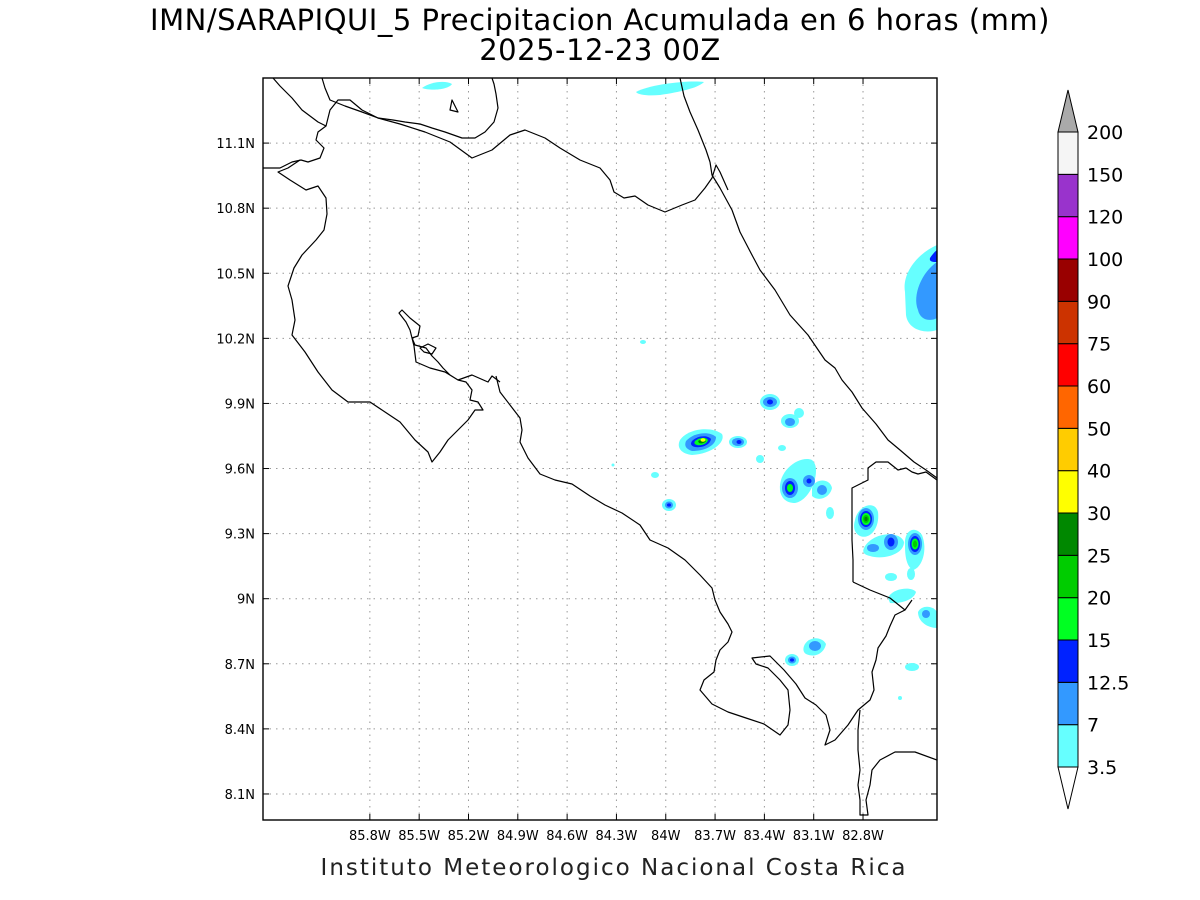 This screenshot has width=1200, height=900. I want to click on coastline-pacific-north, so click(295, 123).